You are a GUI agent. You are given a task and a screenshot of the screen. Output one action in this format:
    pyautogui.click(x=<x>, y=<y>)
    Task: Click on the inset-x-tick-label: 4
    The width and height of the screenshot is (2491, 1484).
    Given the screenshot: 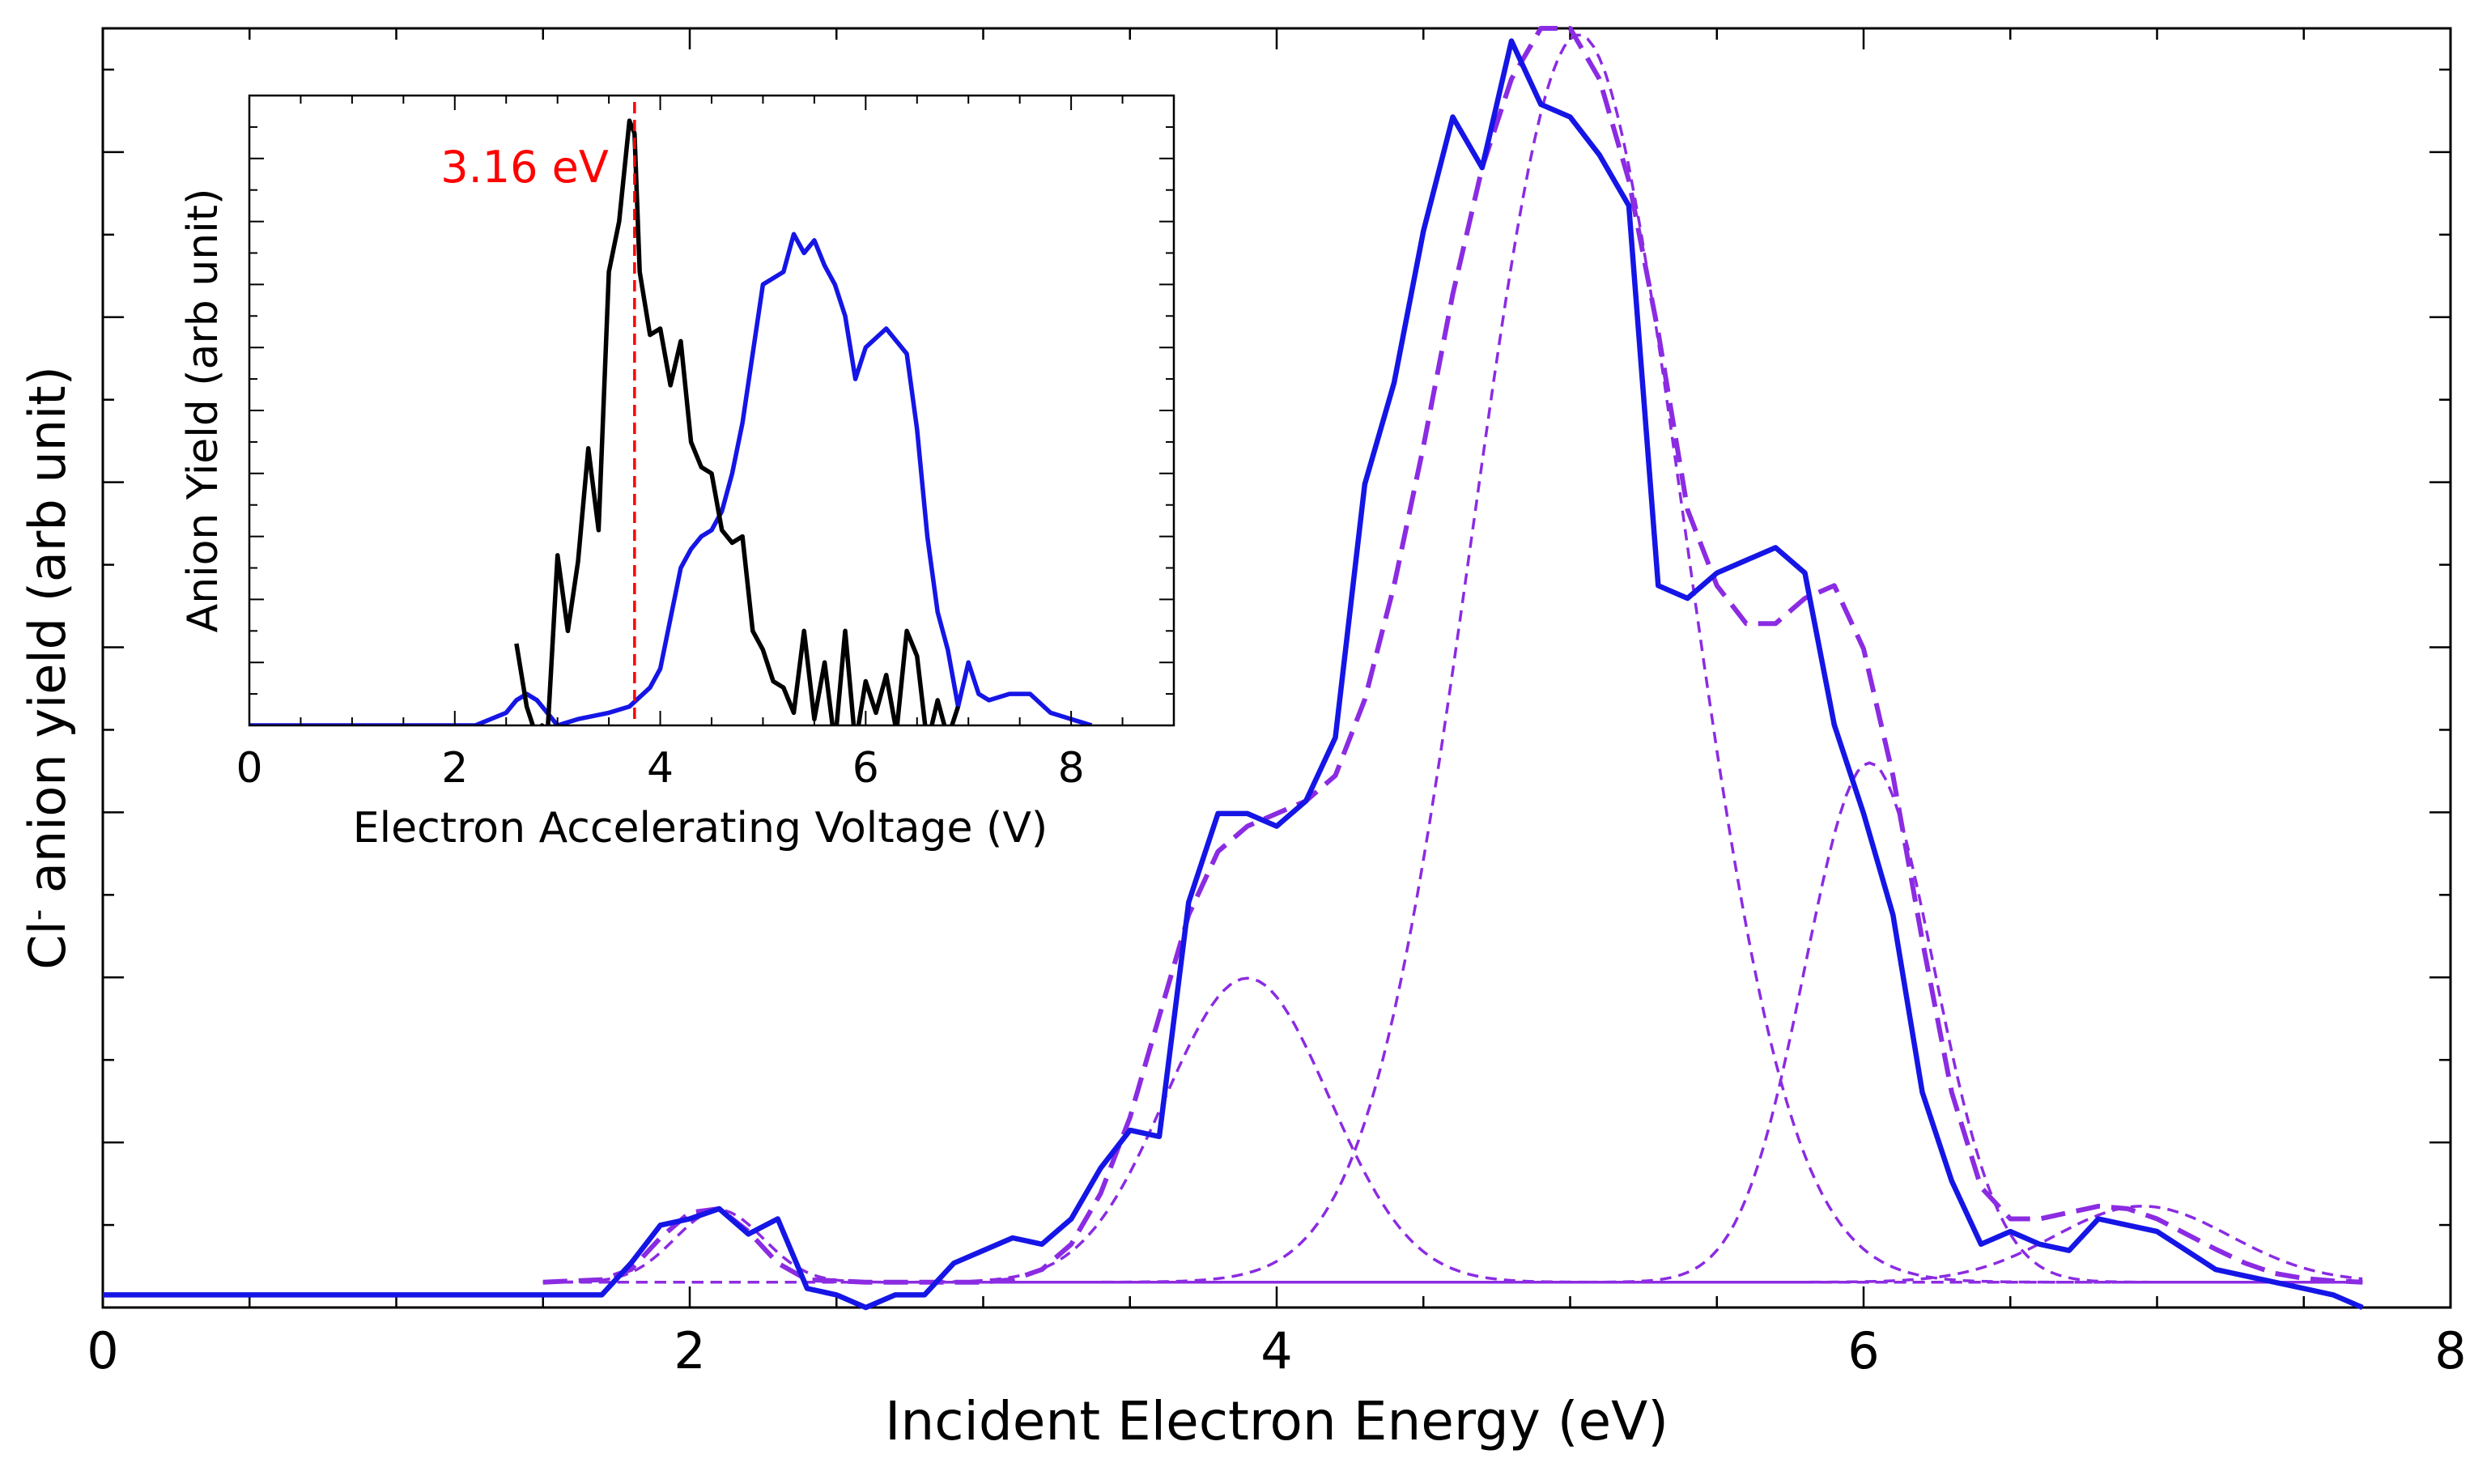 What is the action you would take?
    pyautogui.click(x=660, y=768)
    